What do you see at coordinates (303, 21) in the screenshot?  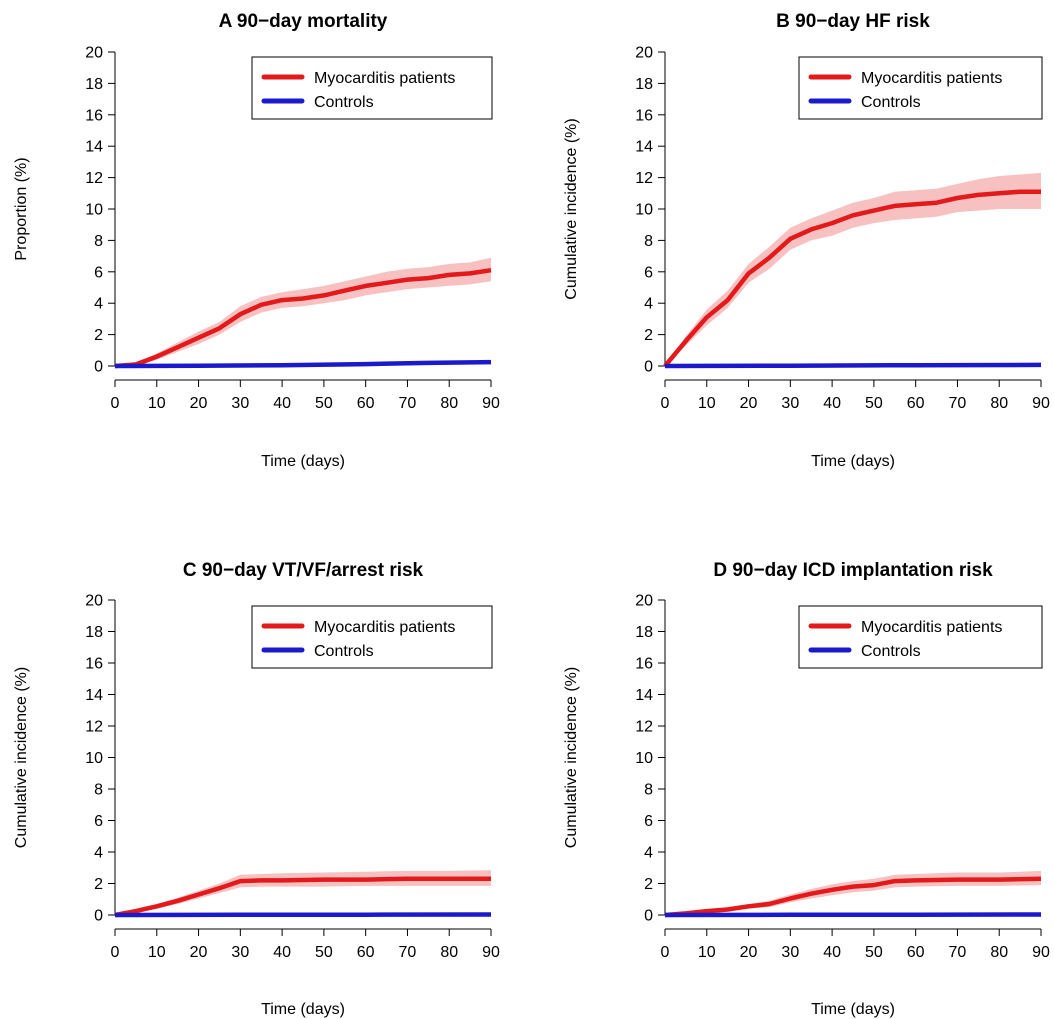 I see `chart-title: A 90−day mortality` at bounding box center [303, 21].